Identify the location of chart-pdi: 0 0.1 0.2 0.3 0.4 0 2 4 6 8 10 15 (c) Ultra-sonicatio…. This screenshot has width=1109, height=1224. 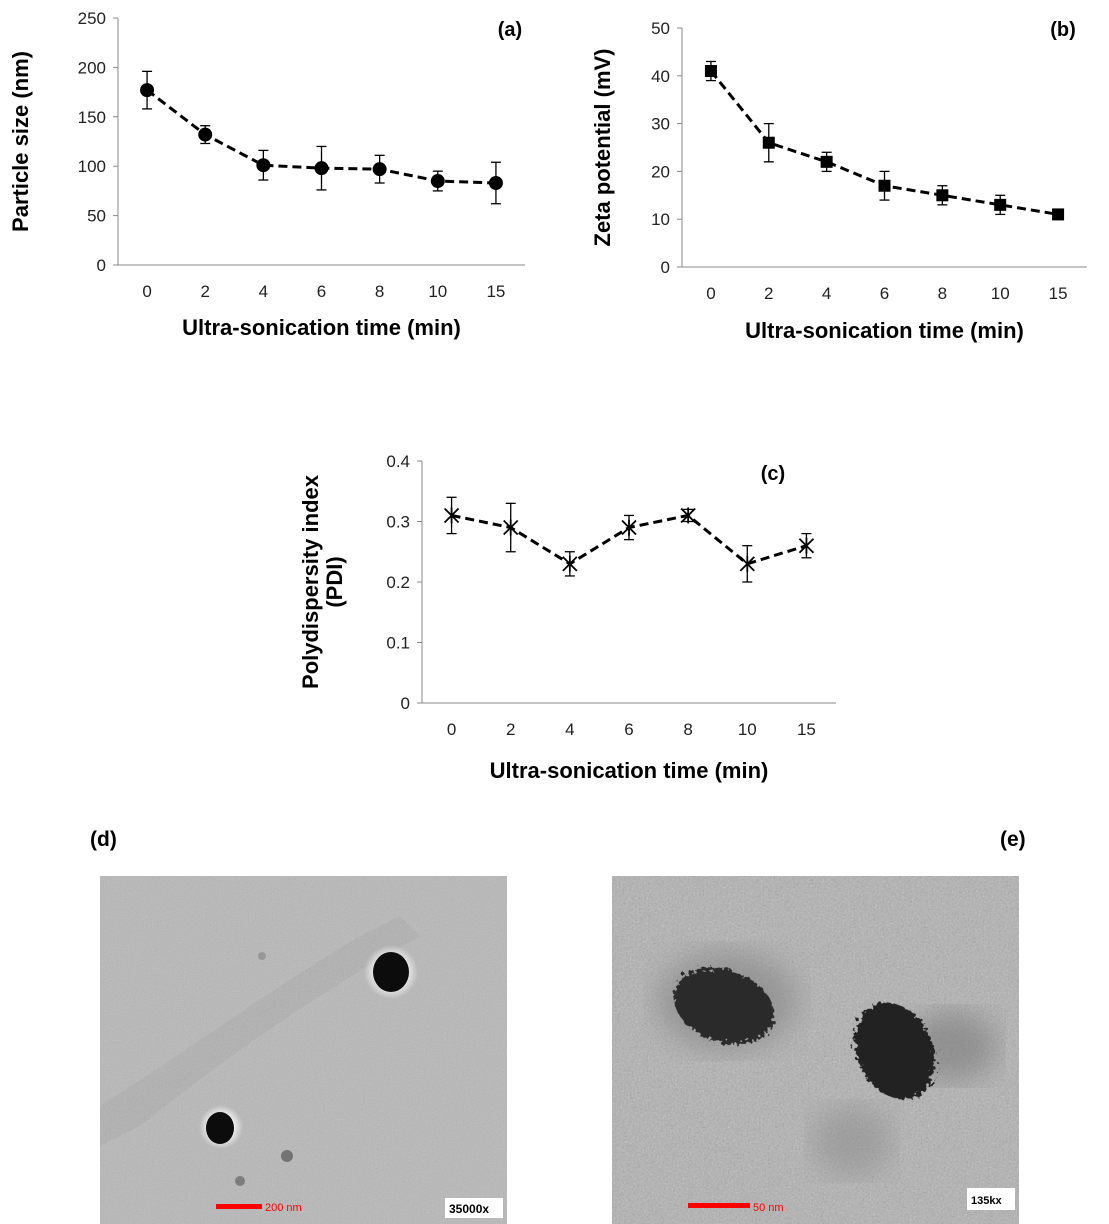
(567, 617).